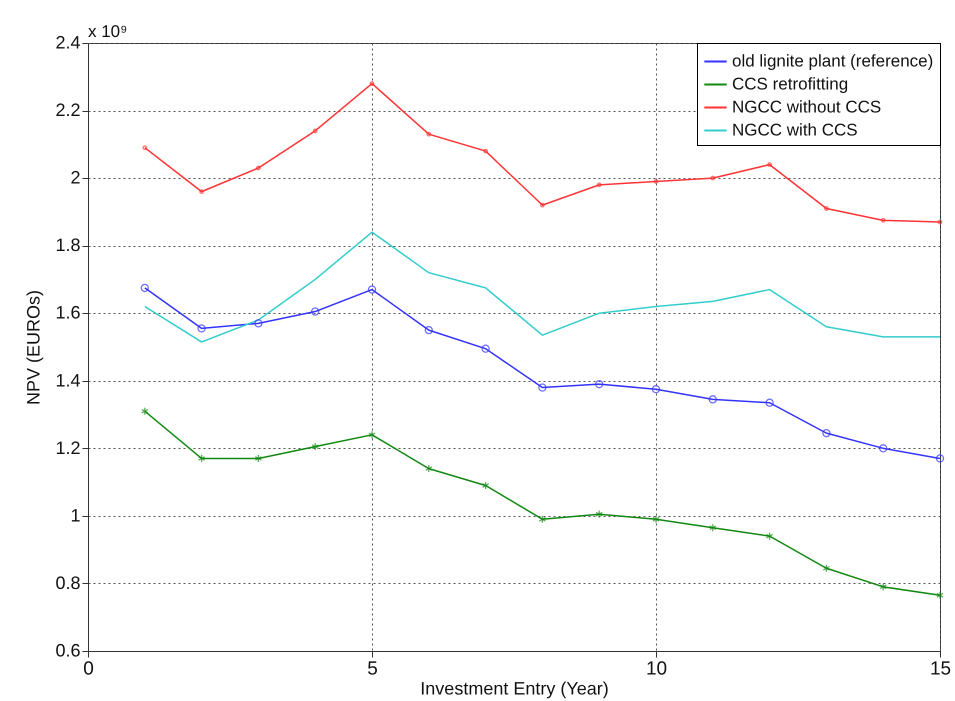 The height and width of the screenshot is (701, 955). What do you see at coordinates (67, 380) in the screenshot?
I see `y-tick-label: 1.4` at bounding box center [67, 380].